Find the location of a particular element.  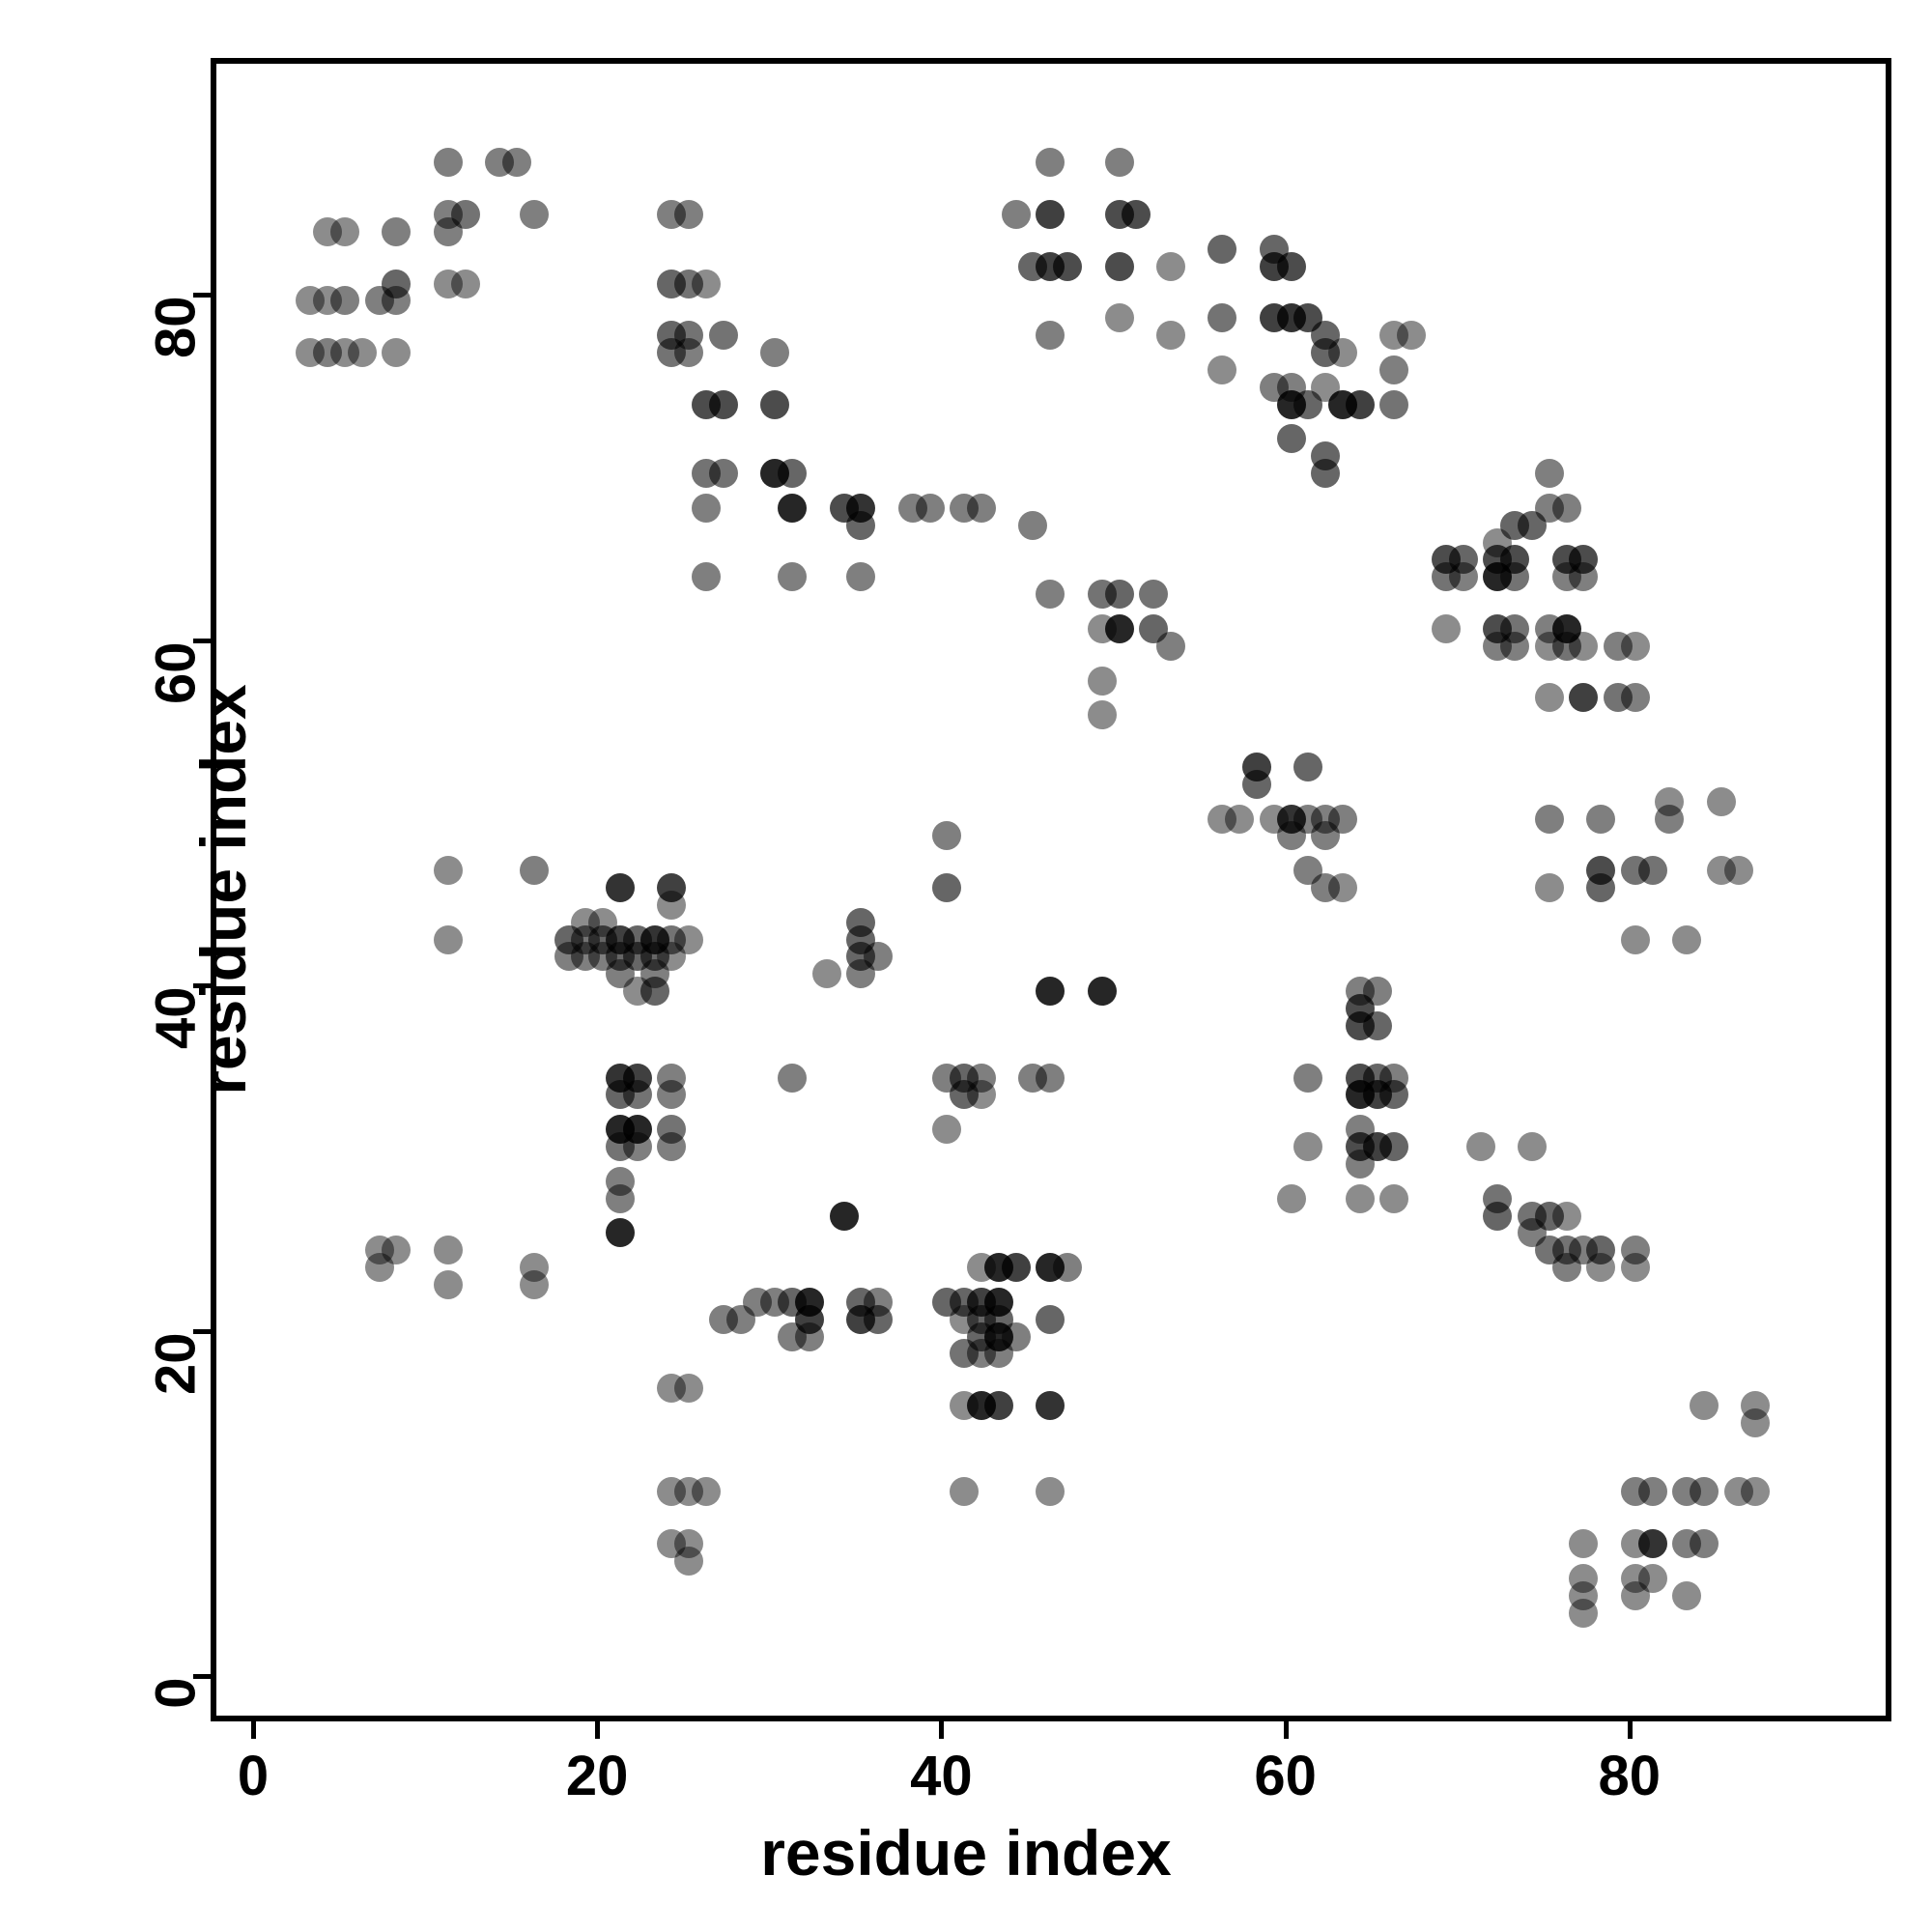

x-tick-label: 20 is located at coordinates (597, 1776).